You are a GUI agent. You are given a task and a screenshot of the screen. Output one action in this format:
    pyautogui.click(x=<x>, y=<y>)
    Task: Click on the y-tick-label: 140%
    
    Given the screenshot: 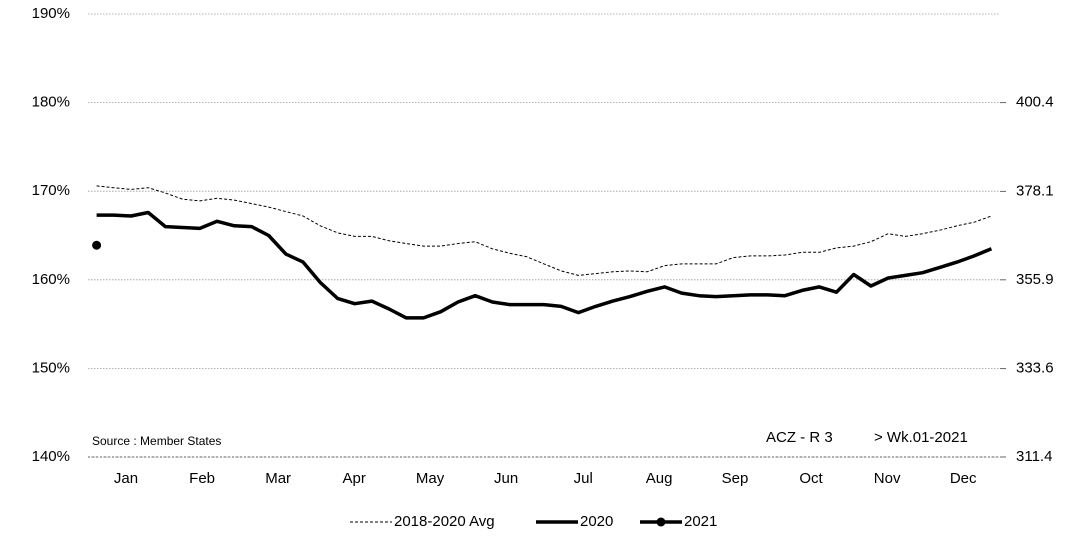 What is the action you would take?
    pyautogui.click(x=51, y=456)
    